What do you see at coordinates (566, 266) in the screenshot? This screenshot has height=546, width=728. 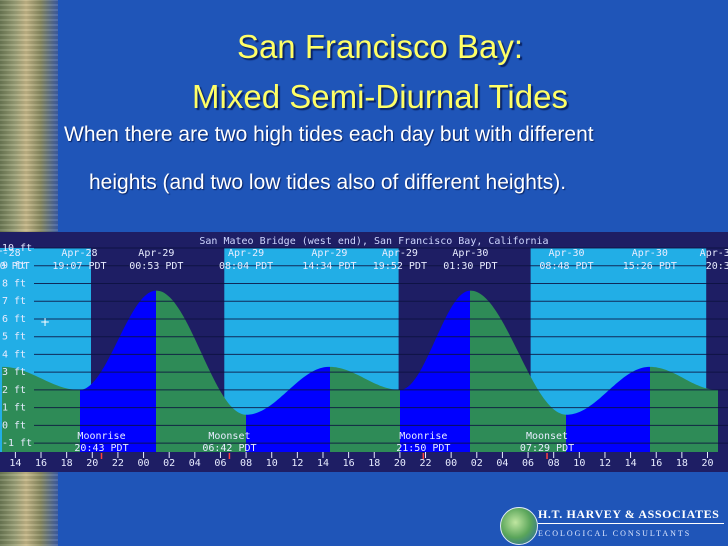 I see `event-time-label: 08:48 PDT` at bounding box center [566, 266].